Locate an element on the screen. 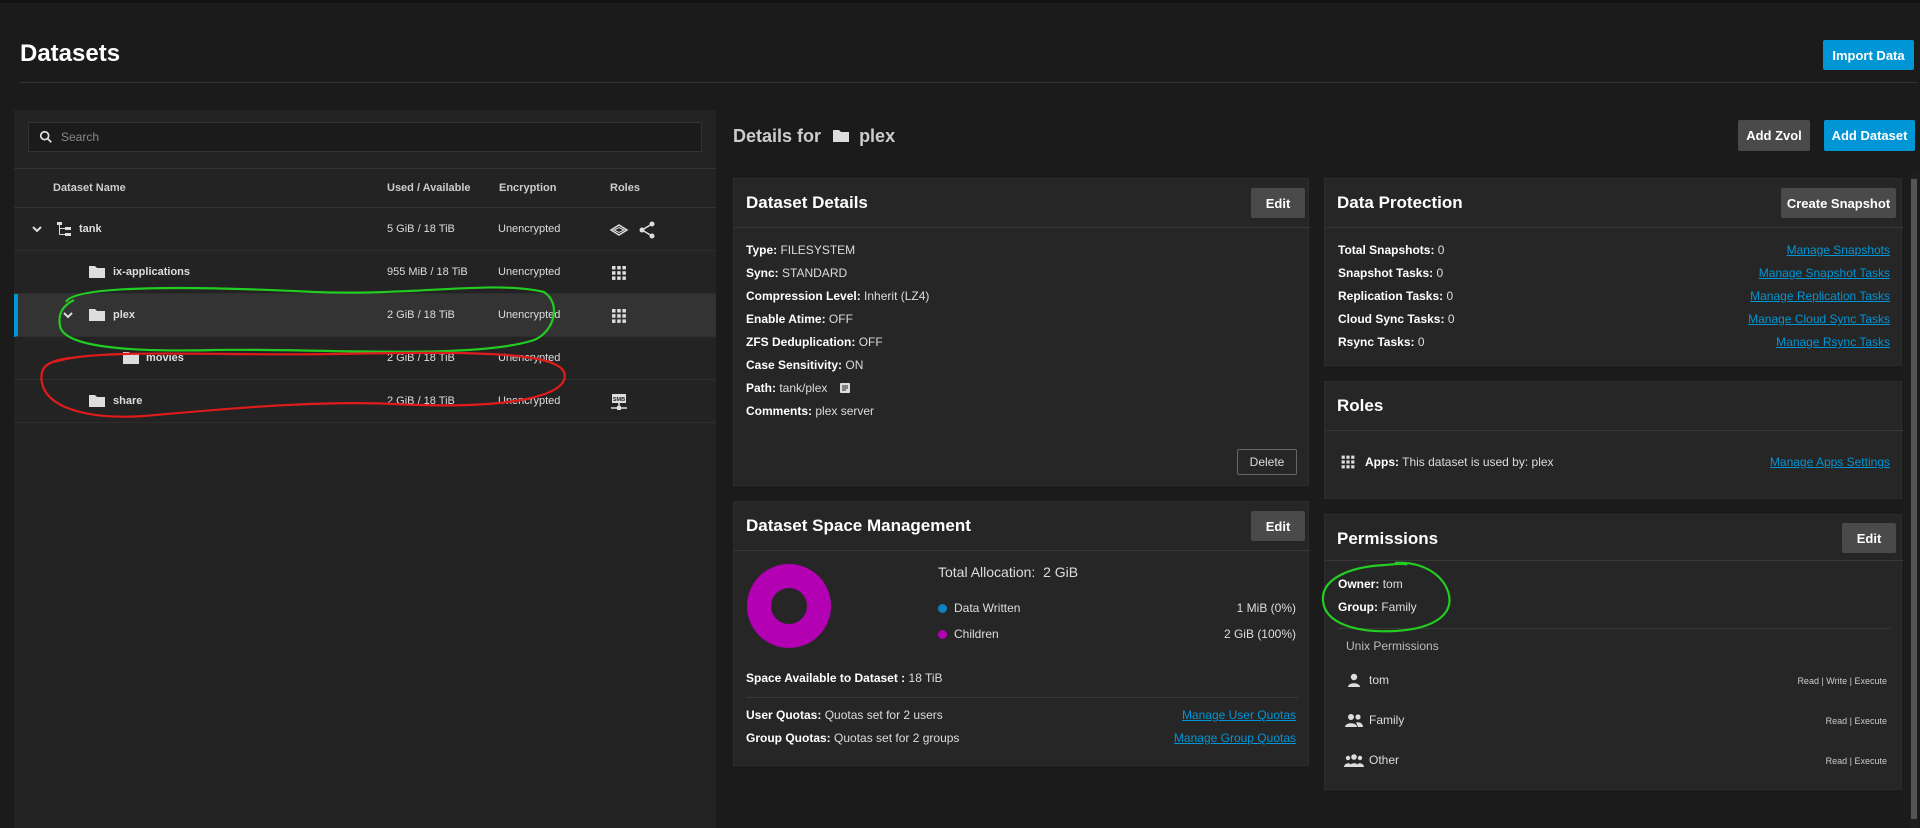 The image size is (1920, 828). donut-children-slice is located at coordinates (789, 606).